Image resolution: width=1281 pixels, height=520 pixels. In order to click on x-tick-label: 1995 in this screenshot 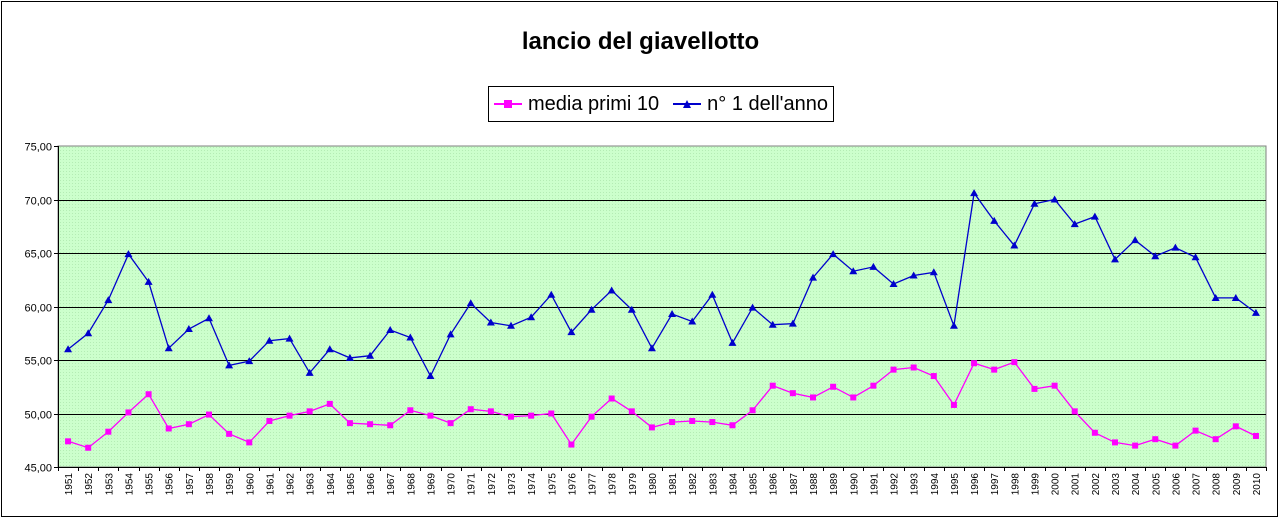, I will do `click(955, 484)`.